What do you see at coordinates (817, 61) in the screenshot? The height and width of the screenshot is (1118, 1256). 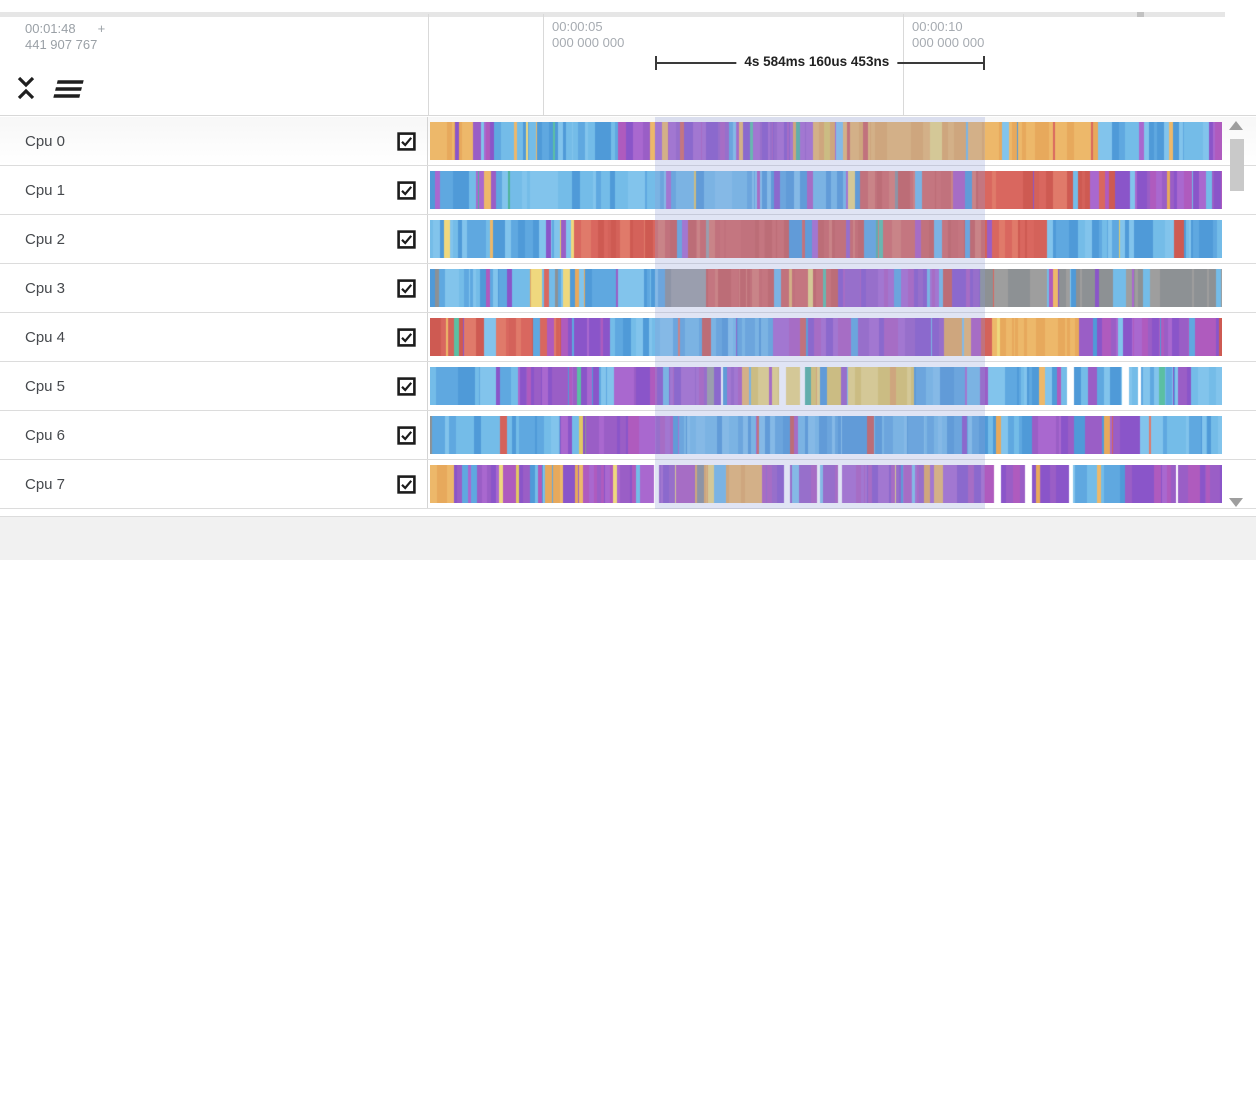 I see `selection-duration-label: 4s 584ms 160us 453ns` at bounding box center [817, 61].